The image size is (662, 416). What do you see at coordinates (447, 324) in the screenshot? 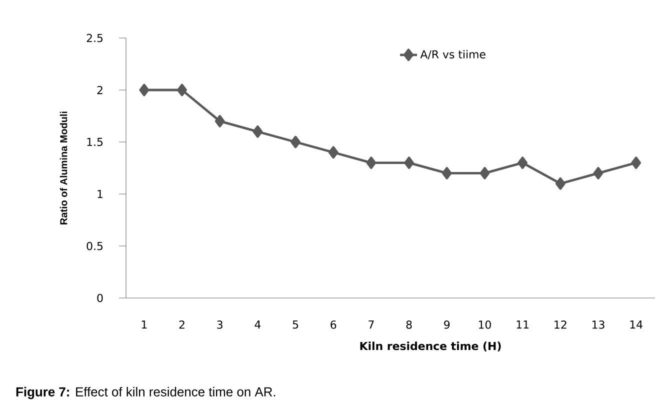
I see `x-tick-label: 9` at bounding box center [447, 324].